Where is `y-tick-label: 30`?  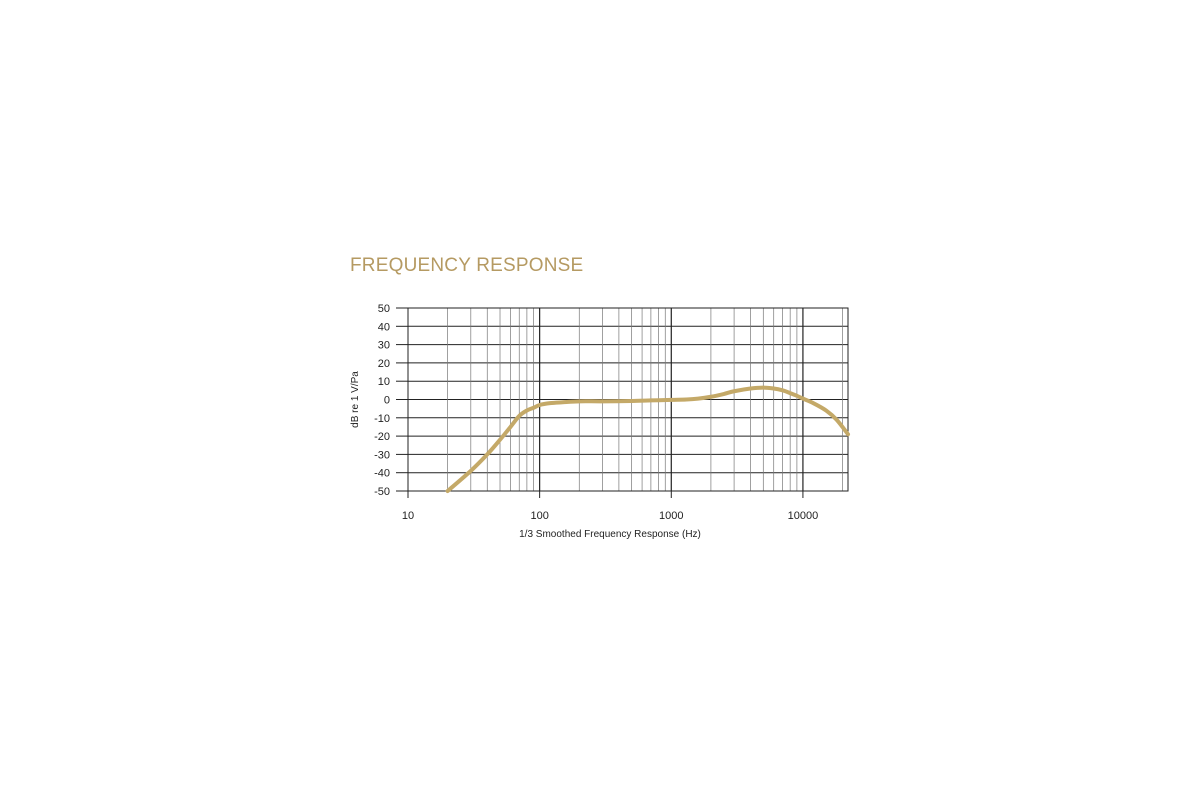
y-tick-label: 30 is located at coordinates (384, 346).